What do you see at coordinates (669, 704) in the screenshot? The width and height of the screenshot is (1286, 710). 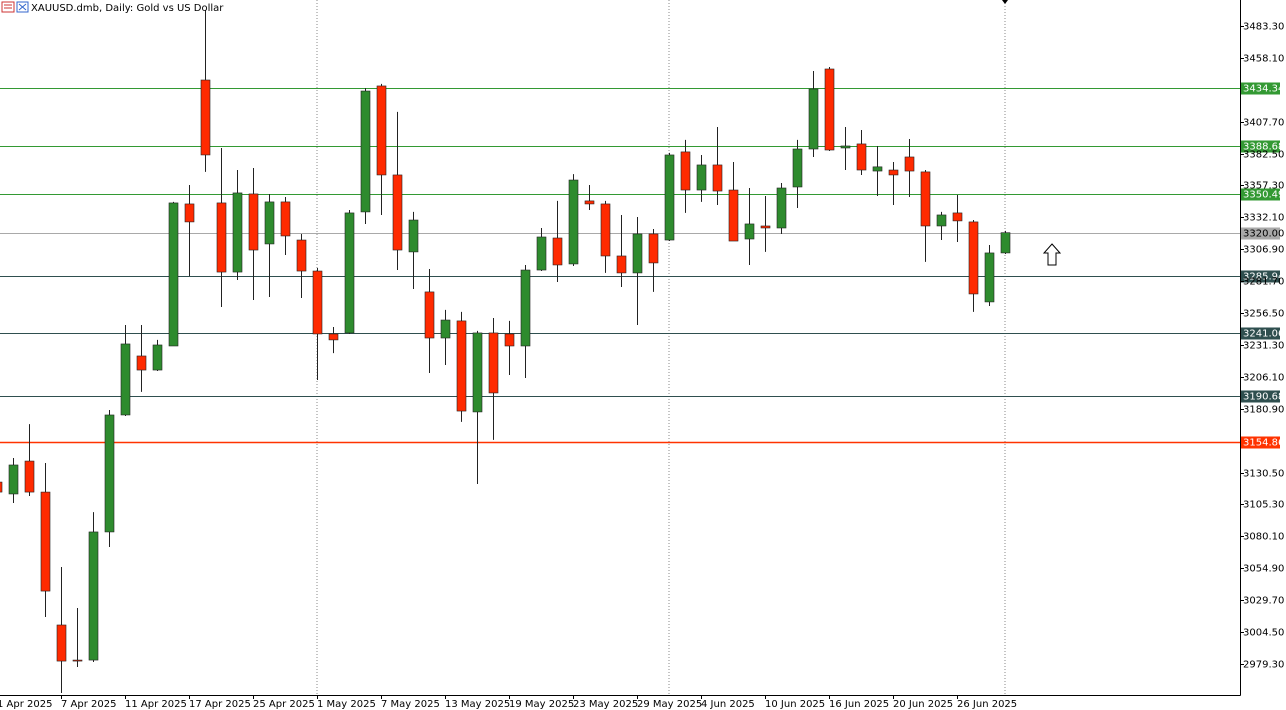 I see `x-tick-label: 29 May 2025` at bounding box center [669, 704].